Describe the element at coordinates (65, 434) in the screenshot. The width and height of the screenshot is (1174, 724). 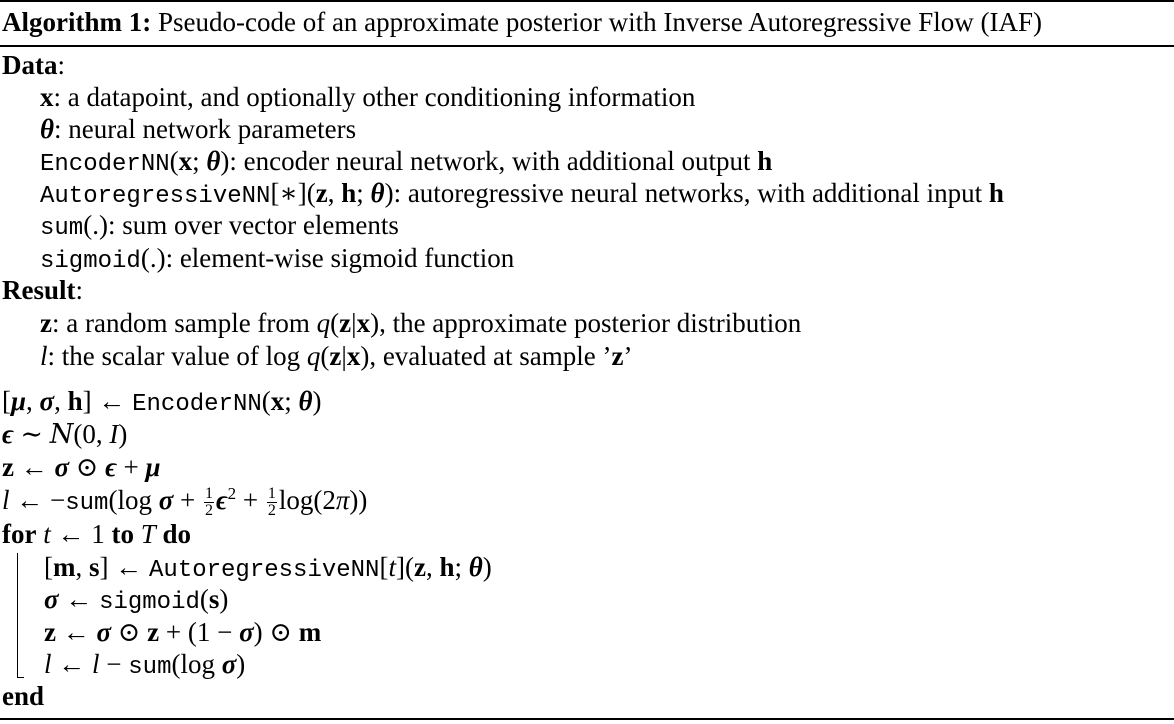
I see `step-sample-eps: ϵ ∼ N(0, I)` at that location.